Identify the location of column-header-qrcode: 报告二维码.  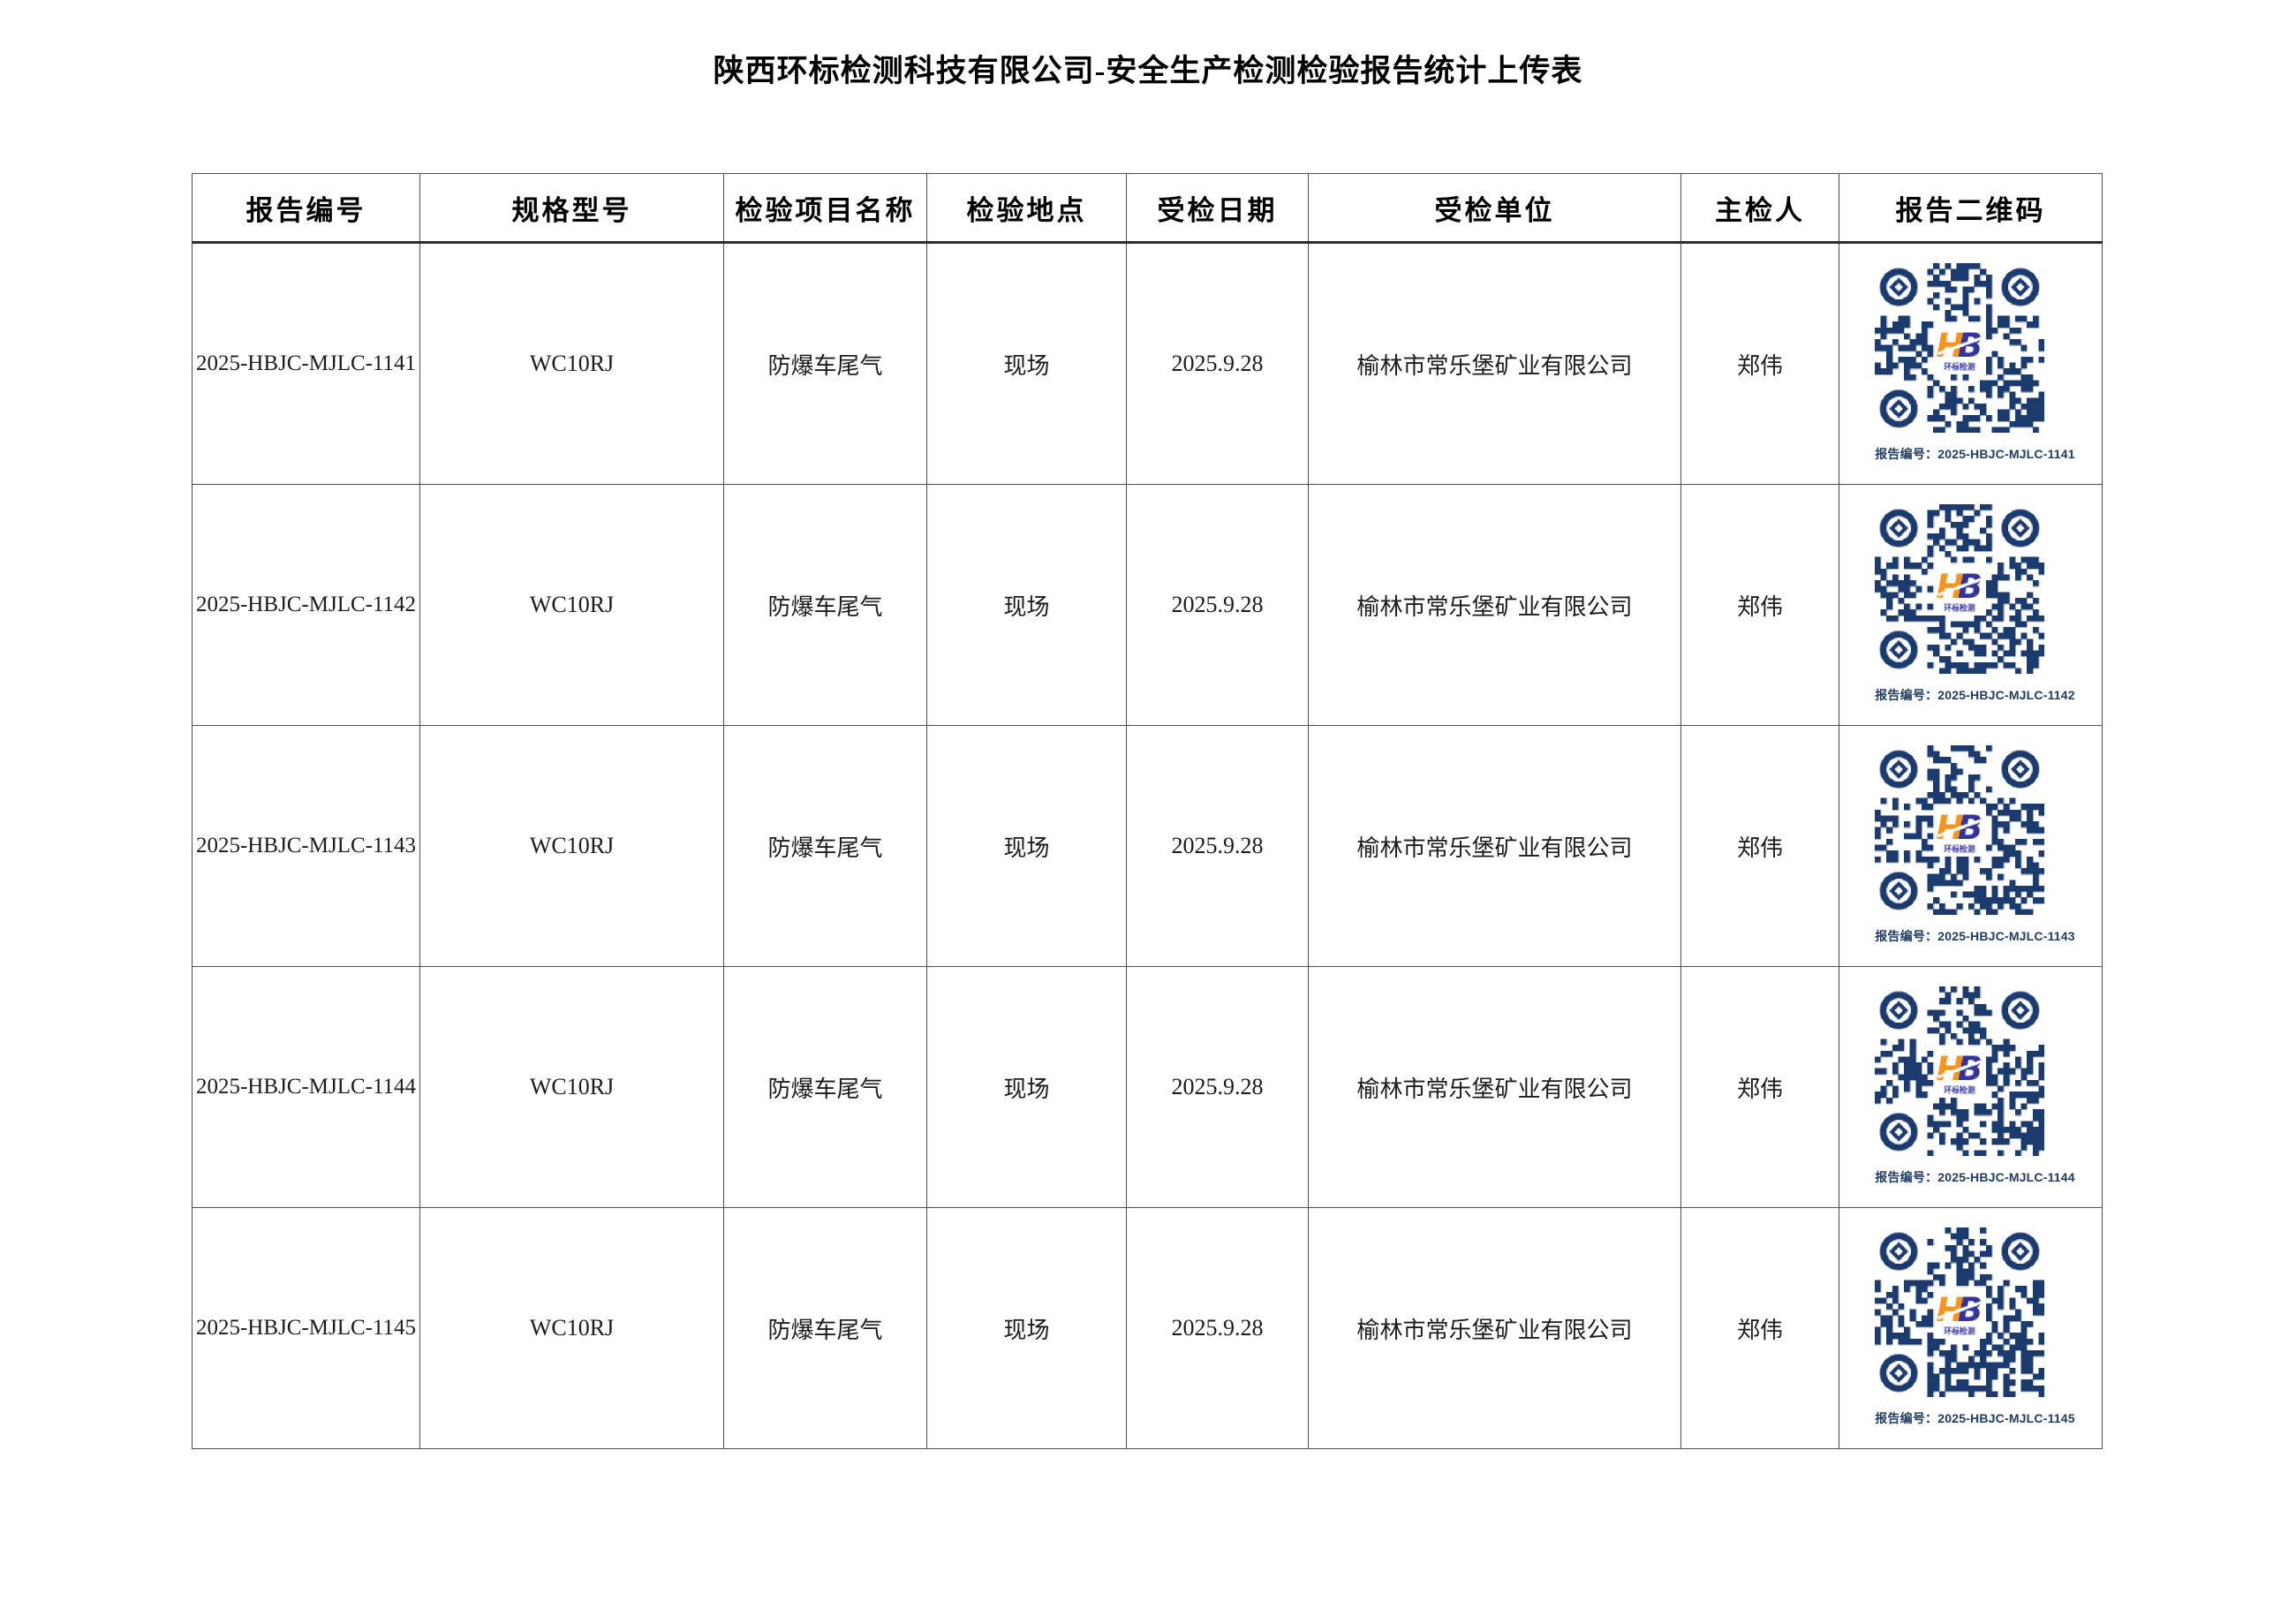
(1971, 208).